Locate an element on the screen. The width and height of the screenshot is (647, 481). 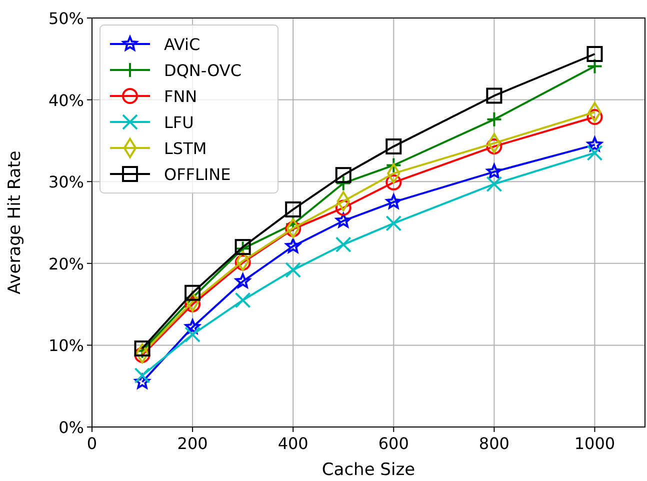
x-tick-label: 800 is located at coordinates (494, 443).